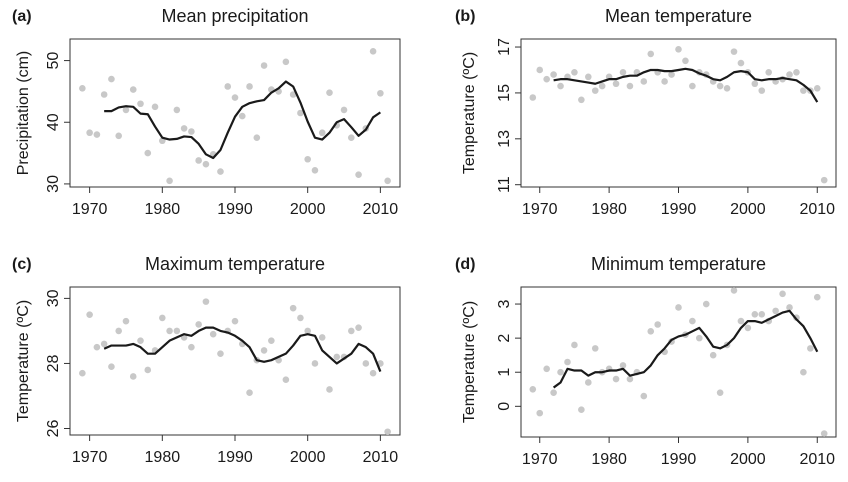  What do you see at coordinates (234, 16) in the screenshot?
I see `panel-title: Mean precipitation` at bounding box center [234, 16].